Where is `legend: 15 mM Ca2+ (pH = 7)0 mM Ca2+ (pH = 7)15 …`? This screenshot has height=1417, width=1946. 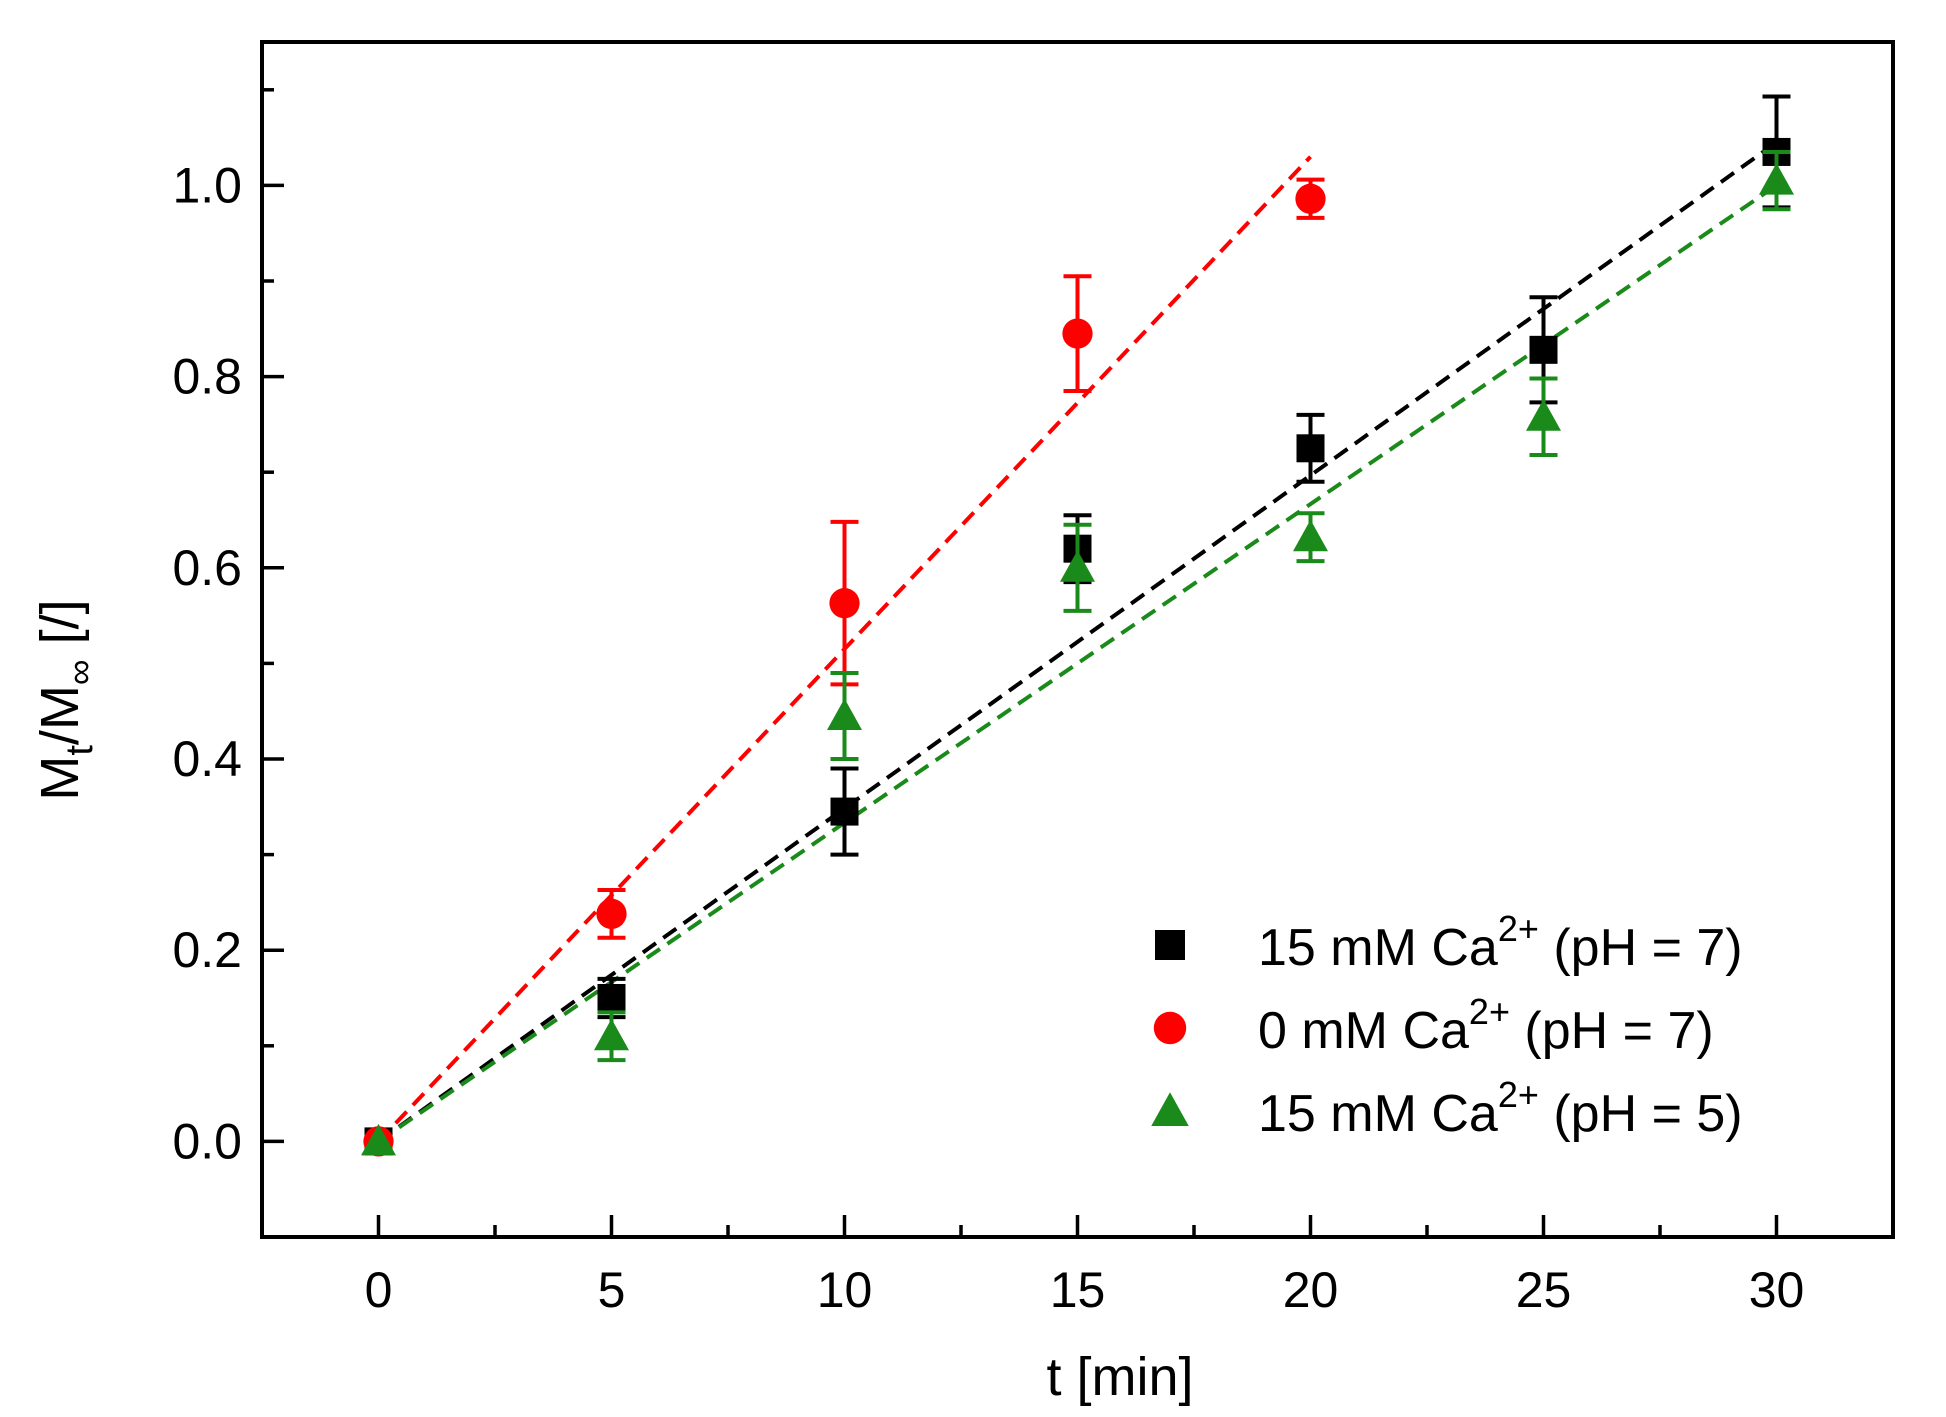 legend: 15 mM Ca2+ (pH = 7)0 mM Ca2+ (pH = 7)15 … is located at coordinates (1447, 1025).